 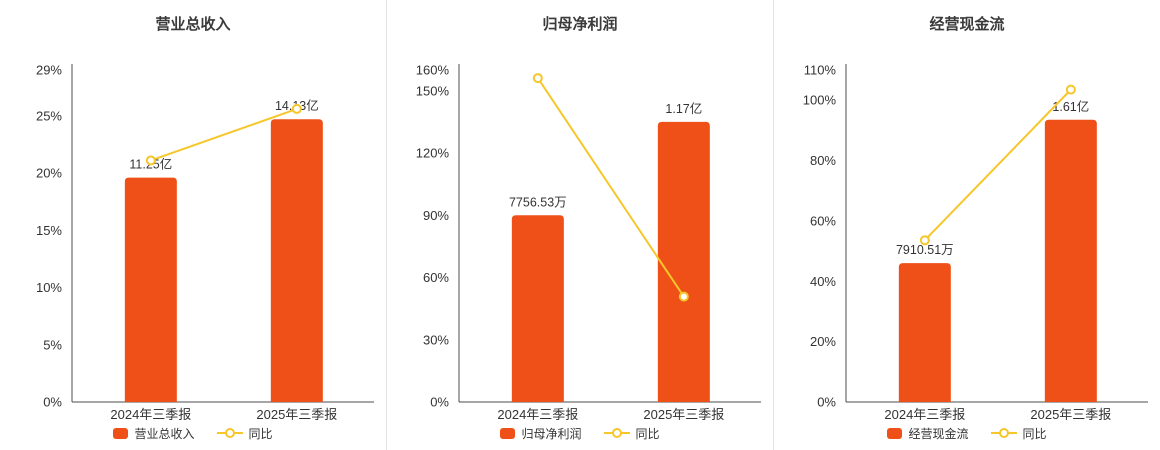 I want to click on chart-title-revenue: 营业总收入, so click(x=193, y=24).